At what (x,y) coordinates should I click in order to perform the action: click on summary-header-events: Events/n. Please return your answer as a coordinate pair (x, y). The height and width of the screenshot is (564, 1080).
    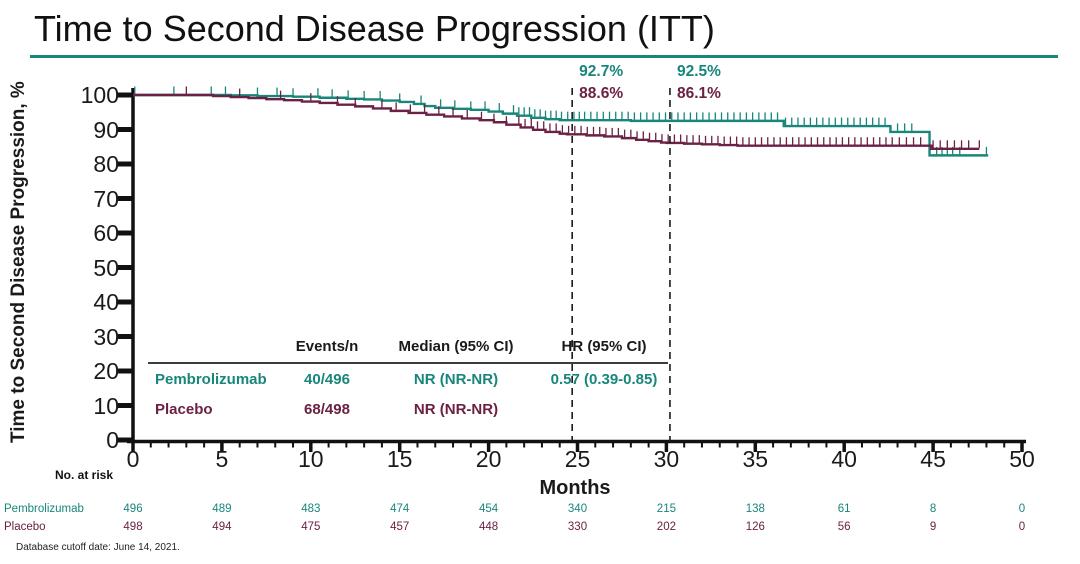
    Looking at the image, I should click on (327, 346).